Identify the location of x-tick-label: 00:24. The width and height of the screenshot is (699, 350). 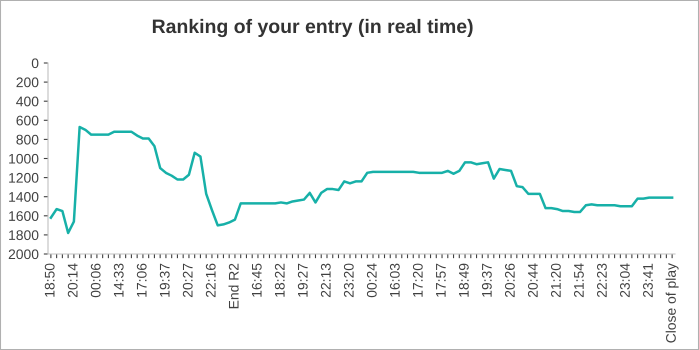
(371, 280).